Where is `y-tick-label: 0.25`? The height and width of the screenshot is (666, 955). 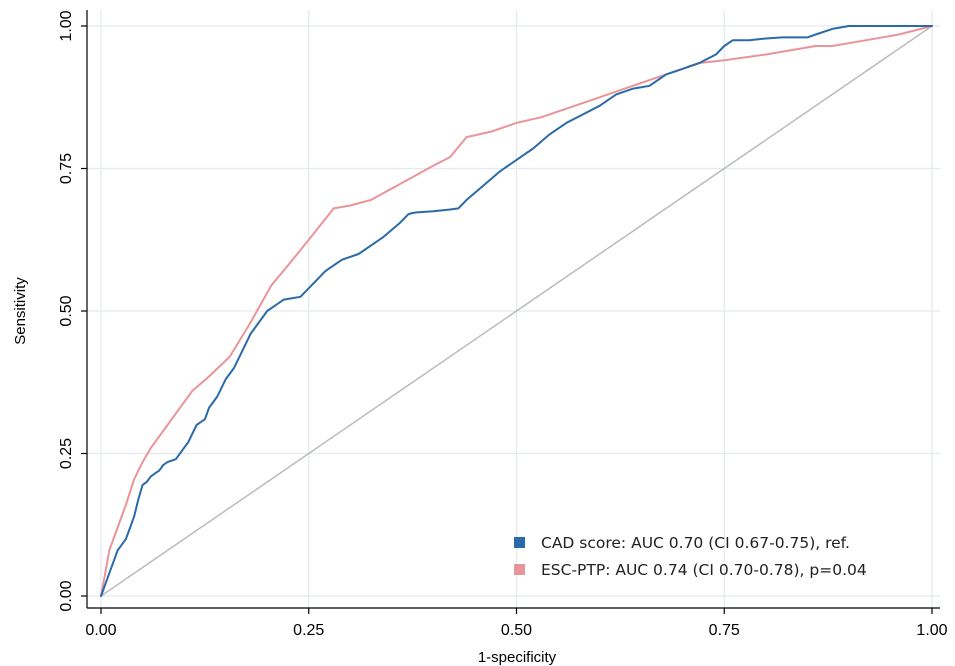
y-tick-label: 0.25 is located at coordinates (66, 453).